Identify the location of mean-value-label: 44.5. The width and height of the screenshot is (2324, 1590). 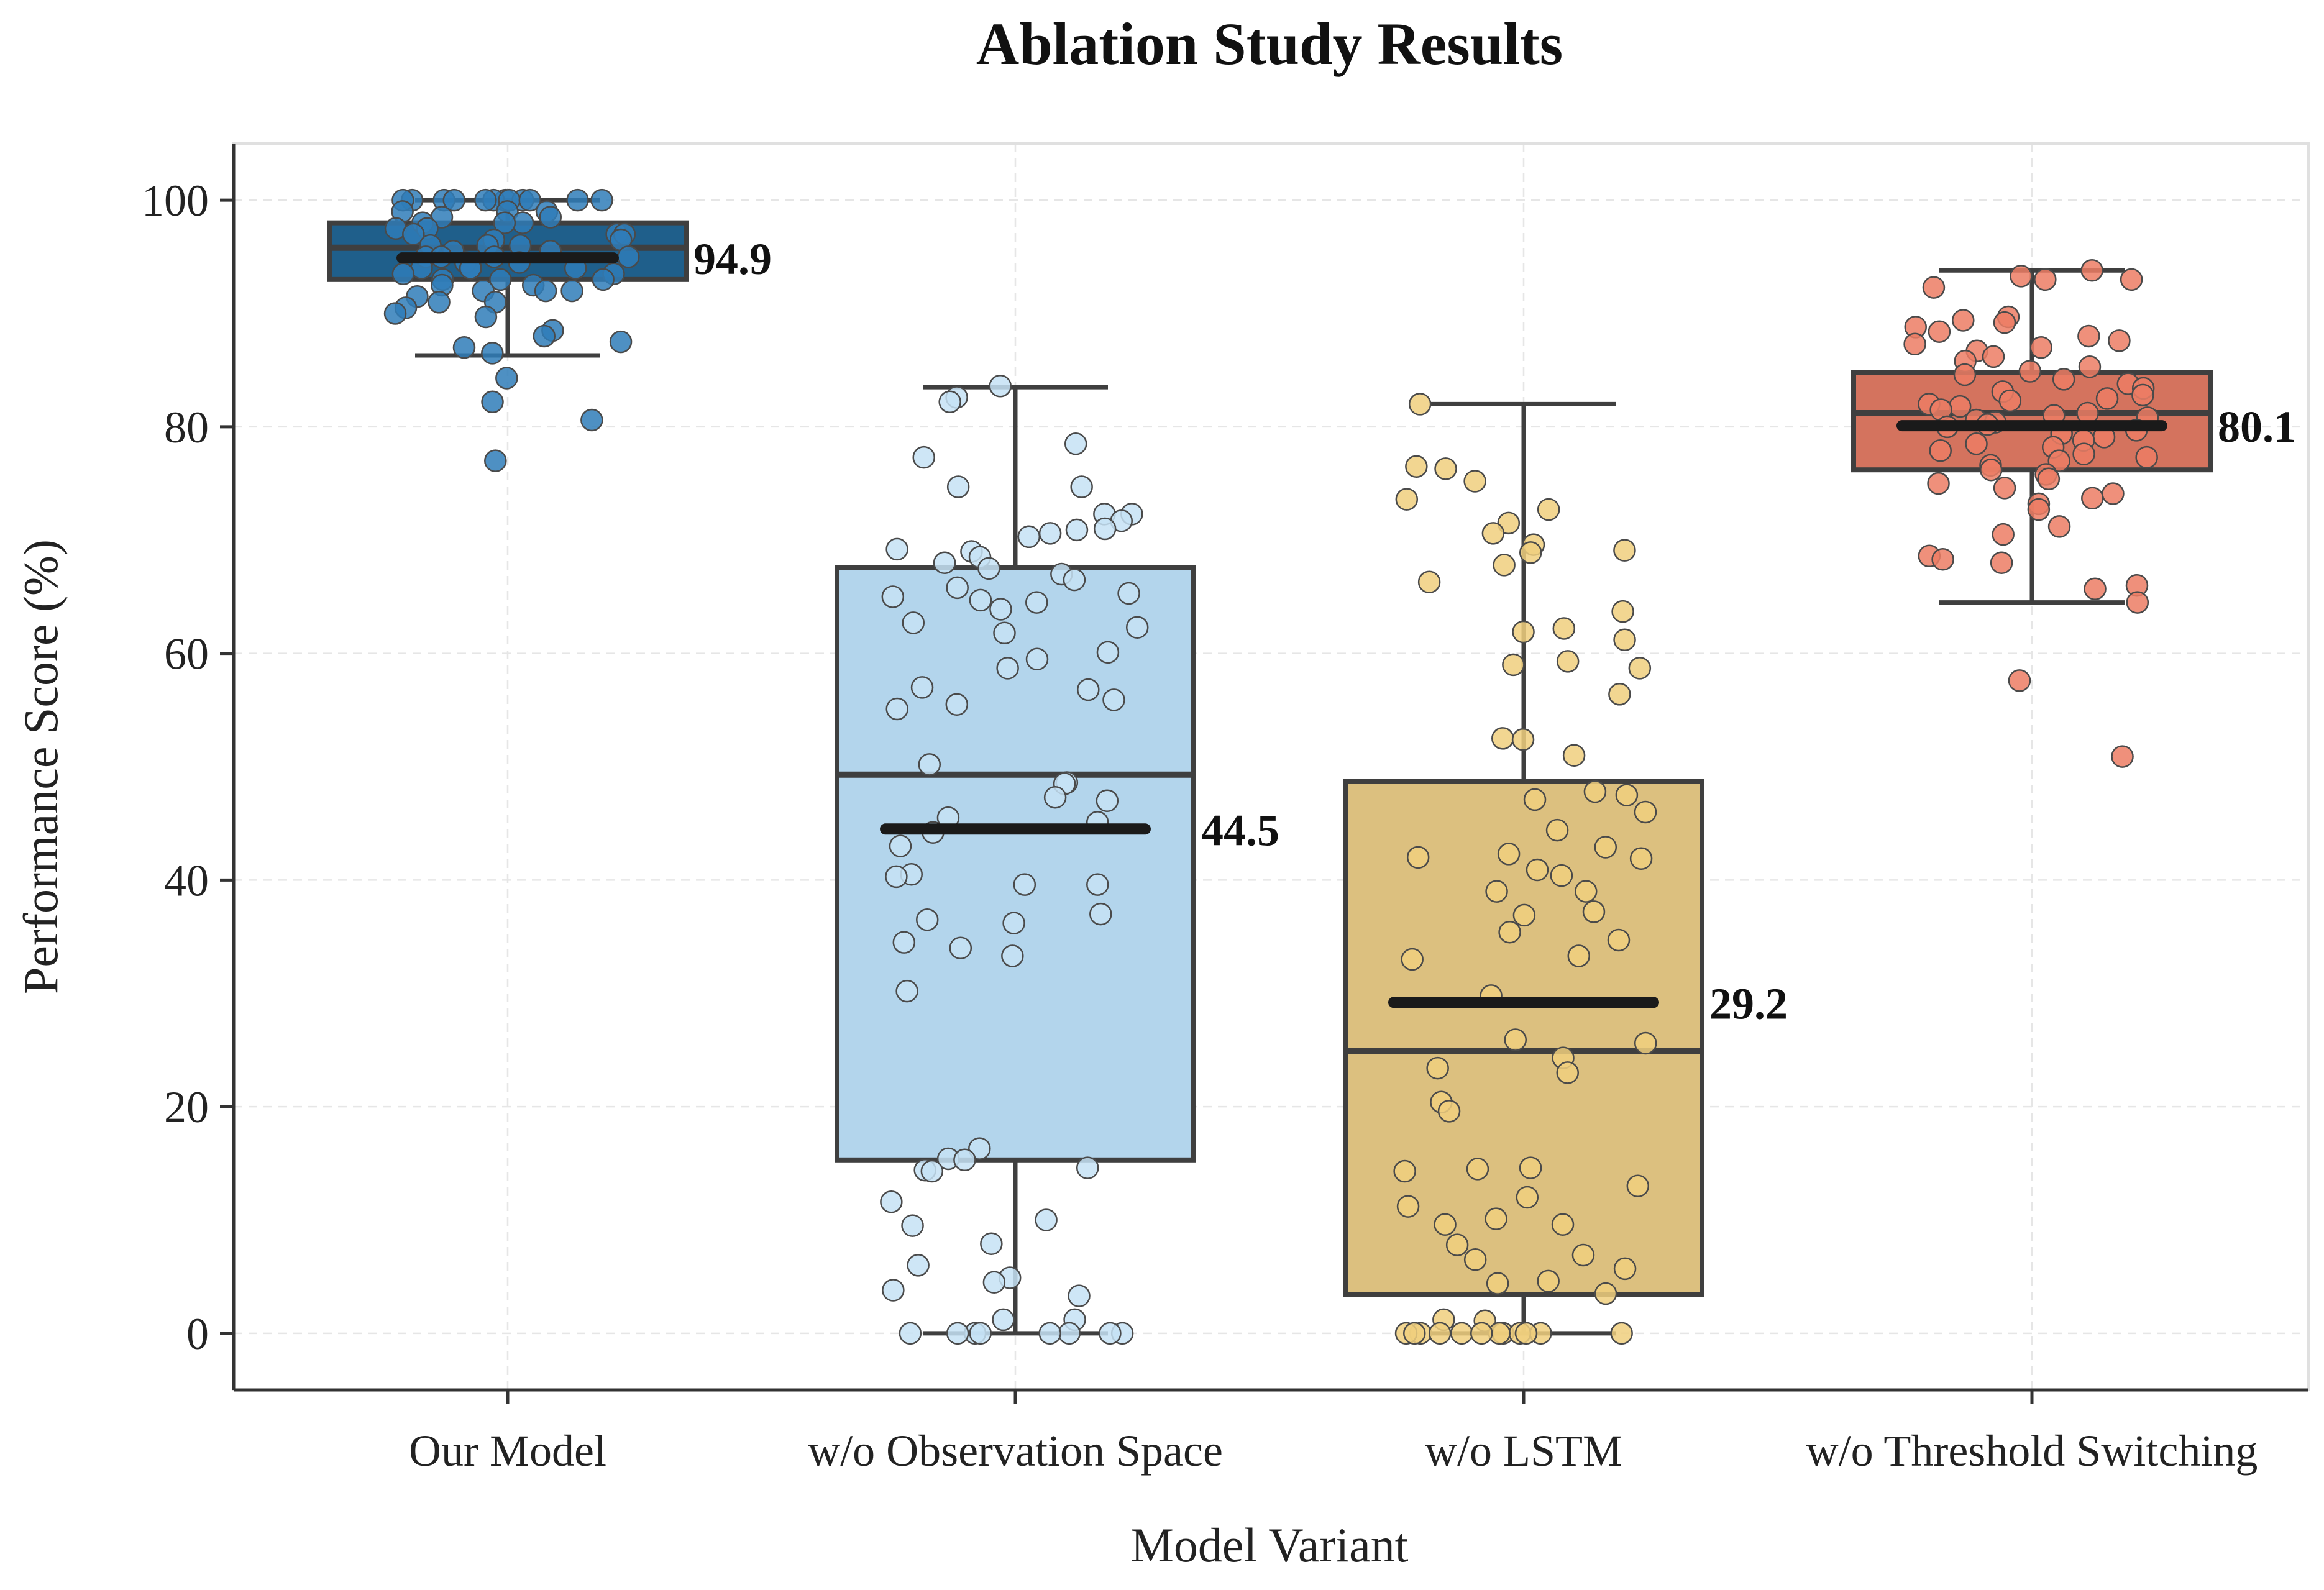
(1240, 830).